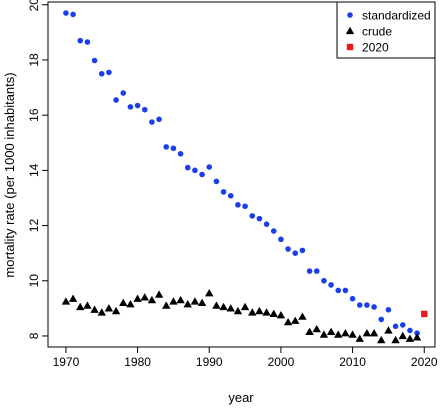 The width and height of the screenshot is (440, 410). Describe the element at coordinates (34, 170) in the screenshot. I see `y-tick-label: 14` at that location.